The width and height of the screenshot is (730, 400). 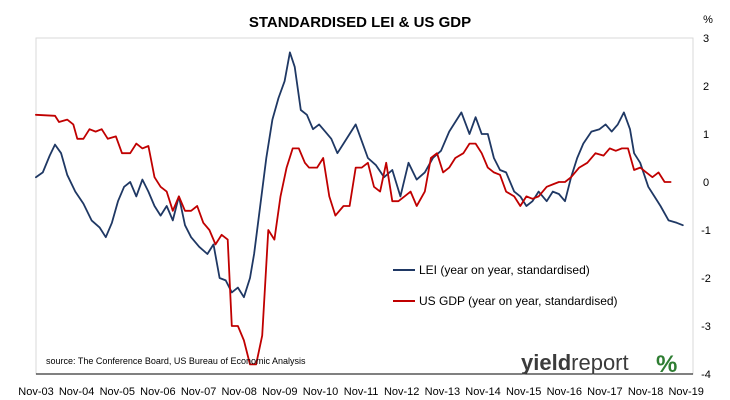 What do you see at coordinates (504, 270) in the screenshot?
I see `legend-label-lei: LEI (year on year, standardised)` at bounding box center [504, 270].